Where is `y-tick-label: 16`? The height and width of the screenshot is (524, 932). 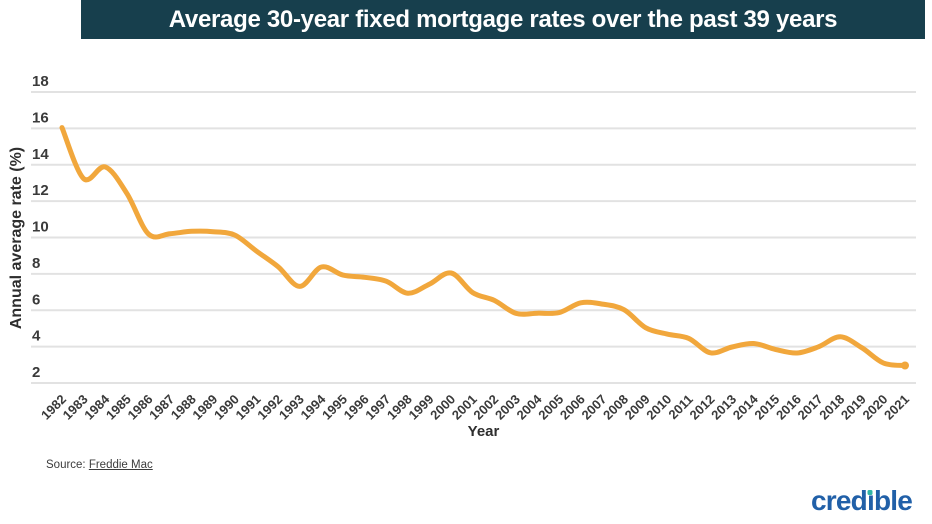 y-tick-label: 16 is located at coordinates (40, 117).